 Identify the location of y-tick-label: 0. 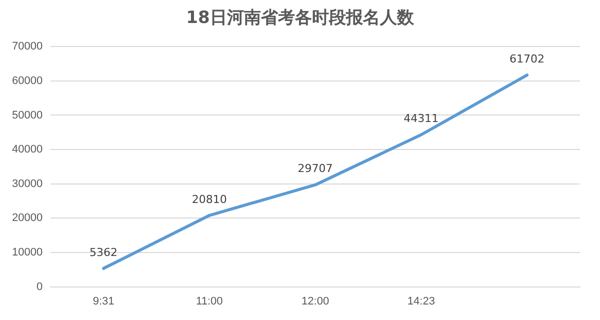
(39, 286).